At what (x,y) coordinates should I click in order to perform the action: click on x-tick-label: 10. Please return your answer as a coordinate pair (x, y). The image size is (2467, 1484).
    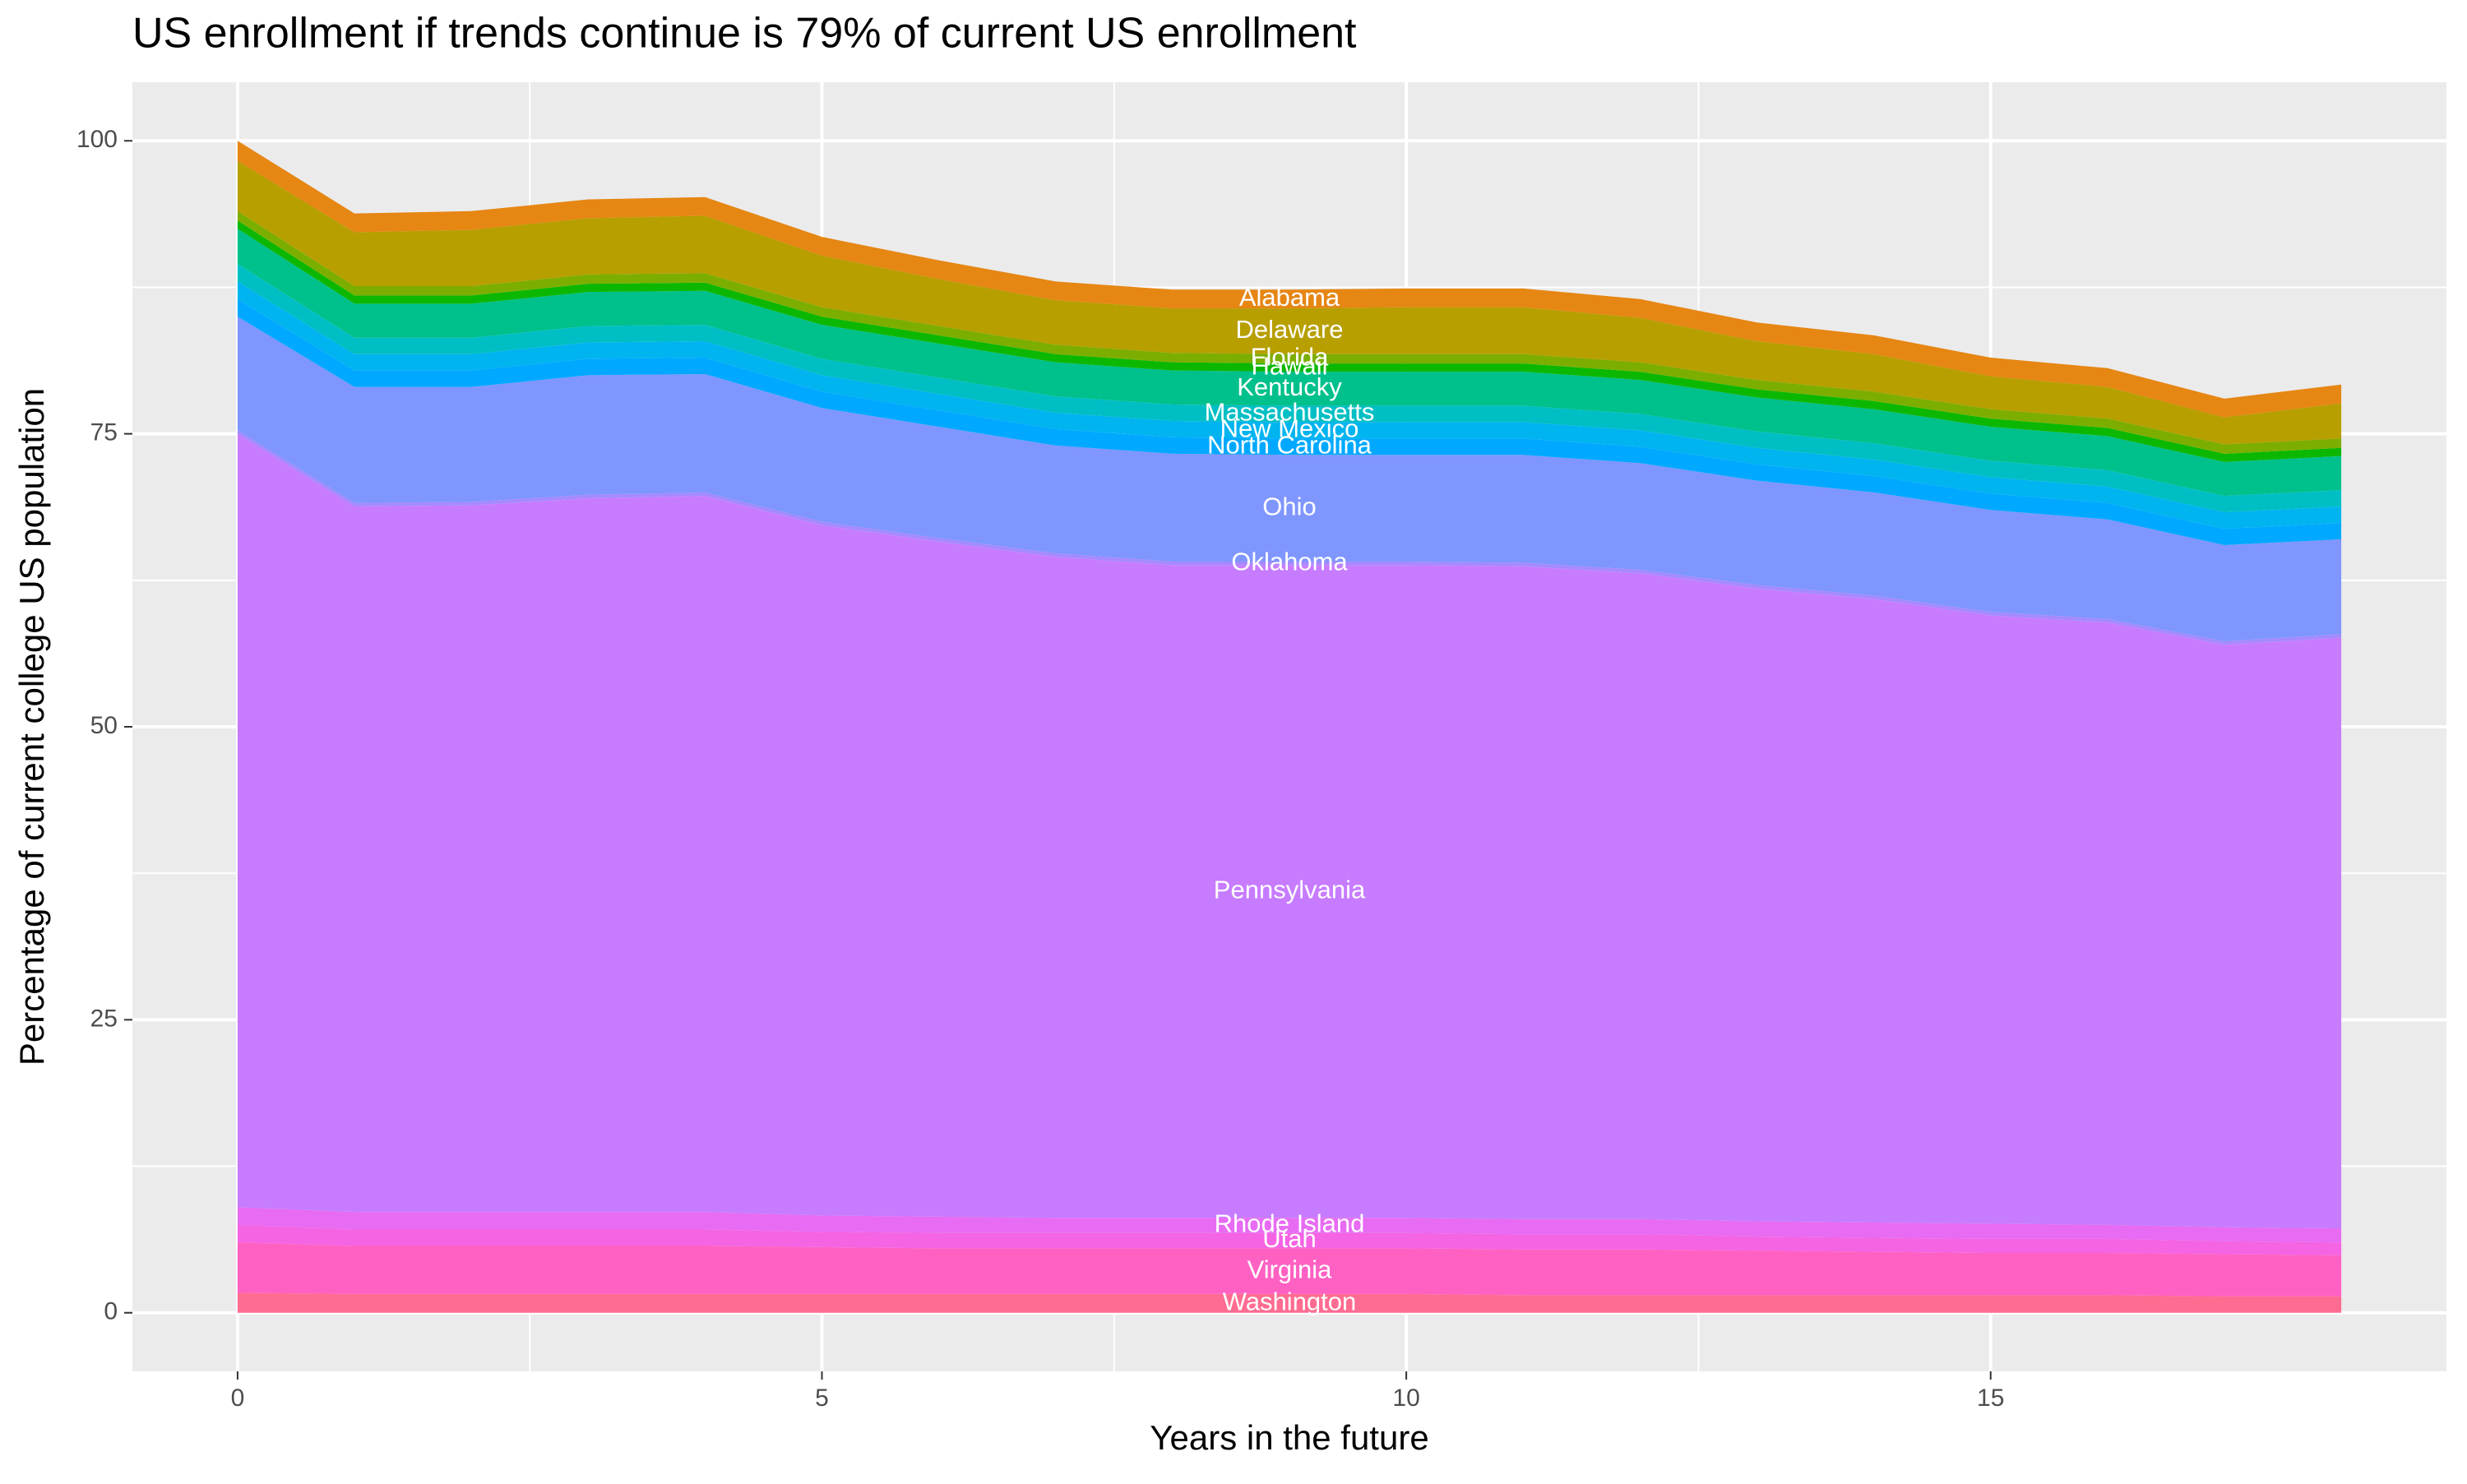
    Looking at the image, I should click on (1406, 1398).